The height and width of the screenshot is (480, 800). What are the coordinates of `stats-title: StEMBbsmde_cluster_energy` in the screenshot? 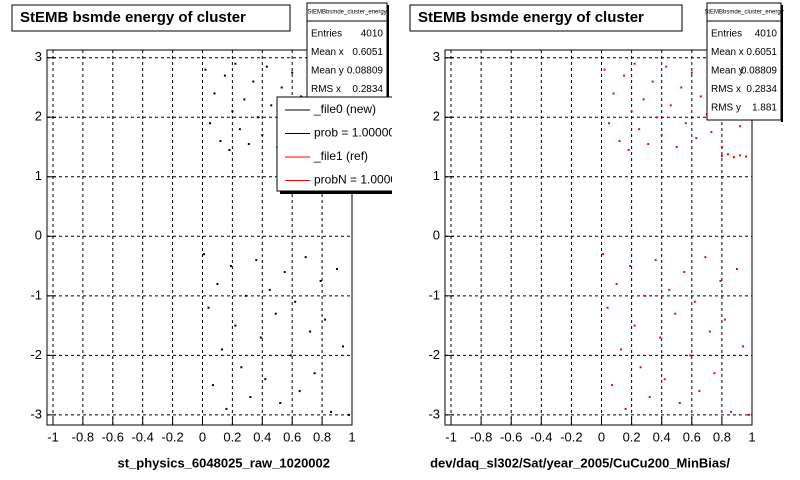 It's located at (743, 13).